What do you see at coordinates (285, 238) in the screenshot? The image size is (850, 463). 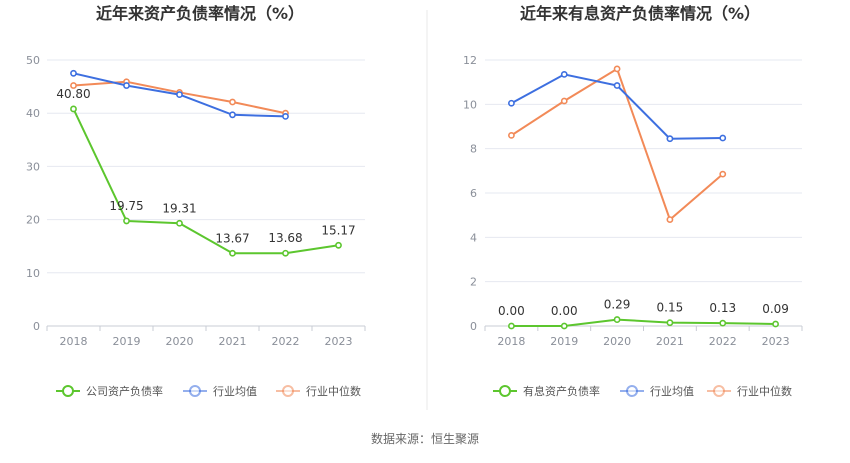 I see `data-label: 13.68` at bounding box center [285, 238].